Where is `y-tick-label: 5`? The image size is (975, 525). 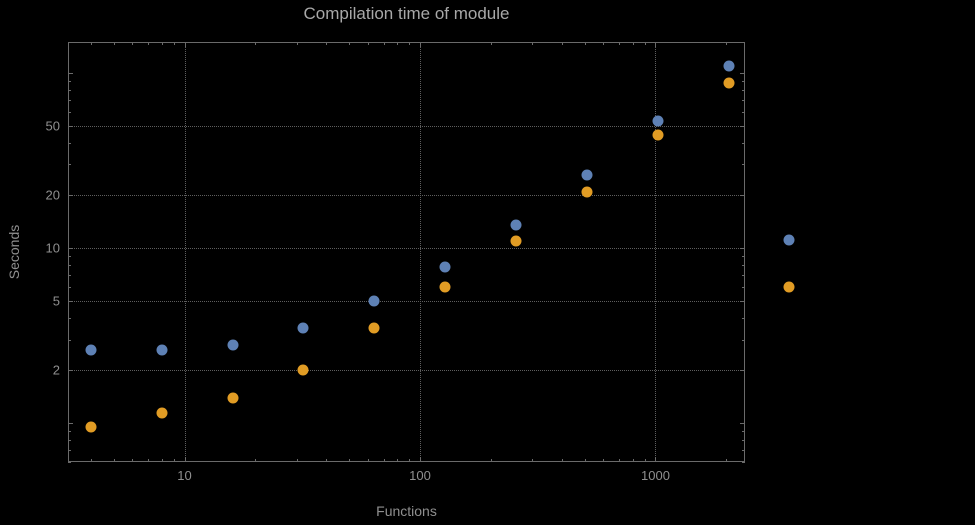
y-tick-label: 5 is located at coordinates (56, 301).